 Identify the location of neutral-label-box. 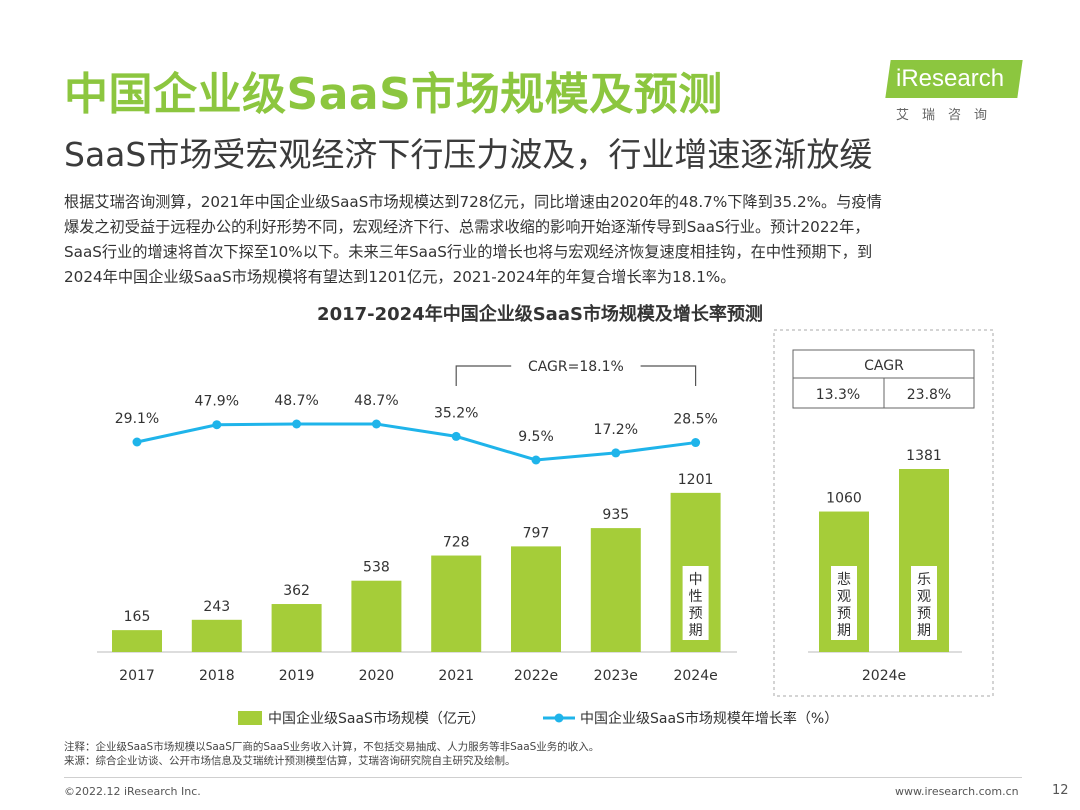
(695, 603).